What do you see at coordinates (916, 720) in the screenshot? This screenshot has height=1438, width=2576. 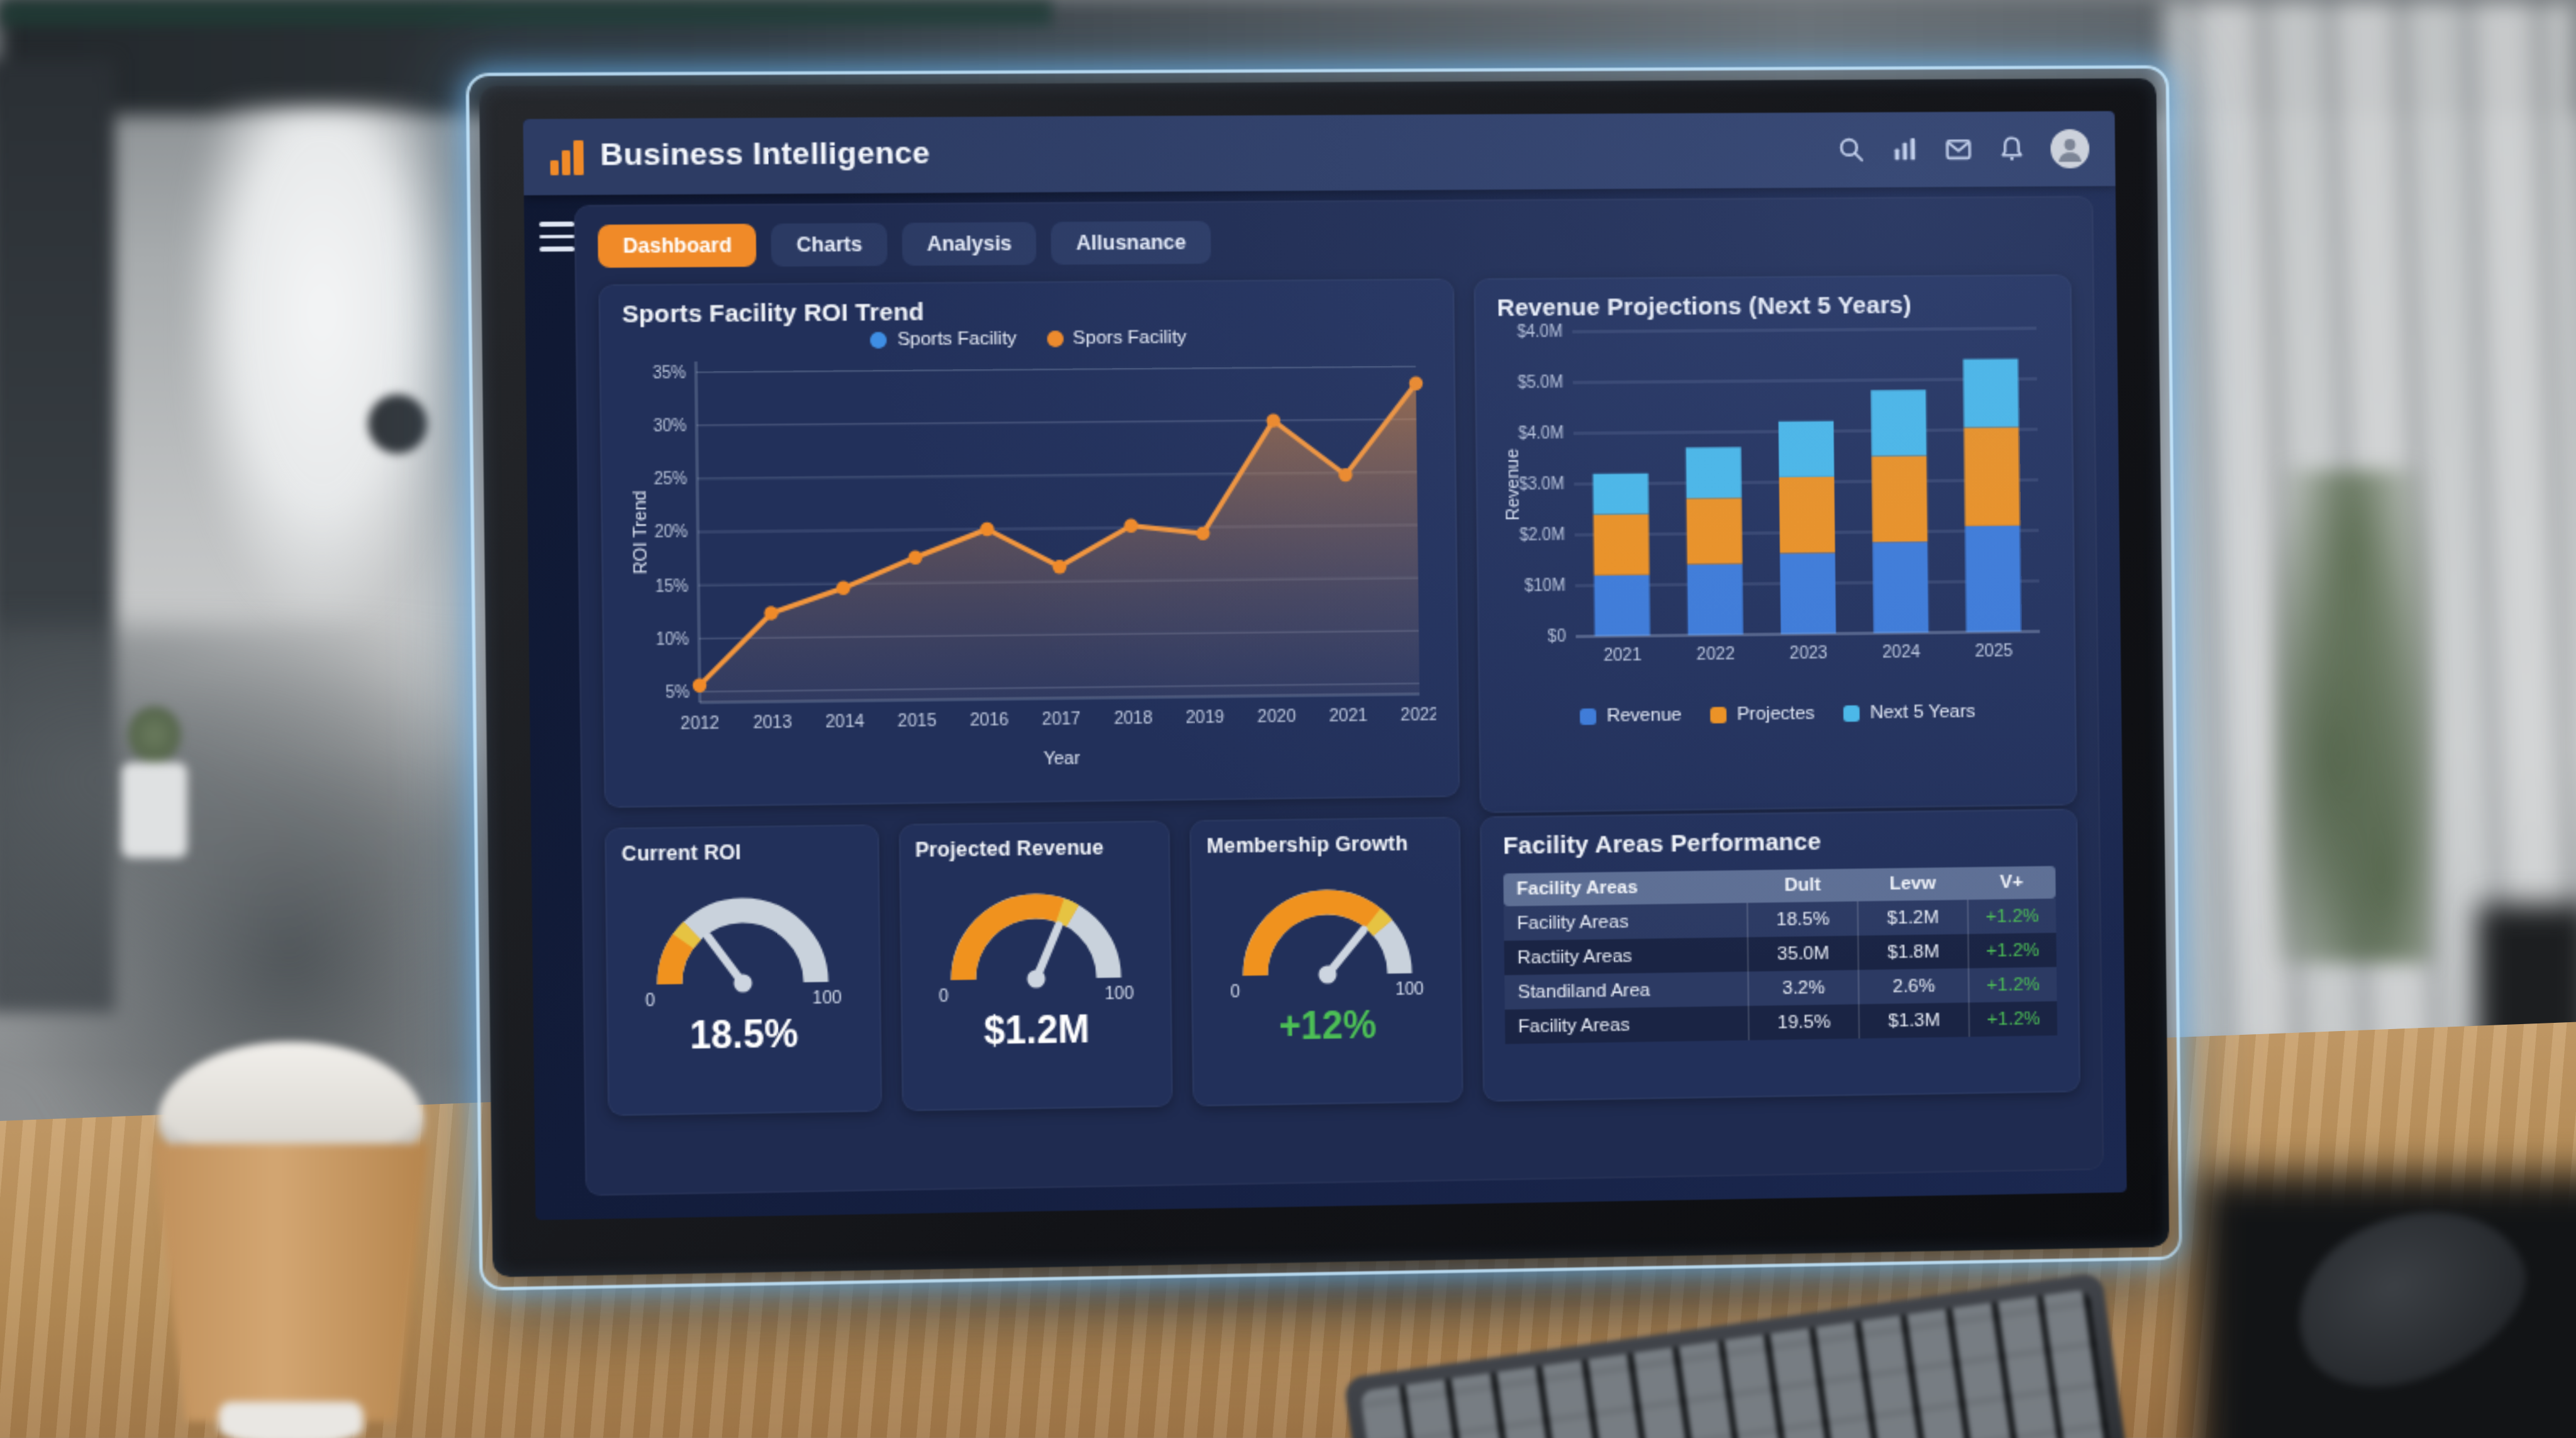 I see `svg-text: 2015` at bounding box center [916, 720].